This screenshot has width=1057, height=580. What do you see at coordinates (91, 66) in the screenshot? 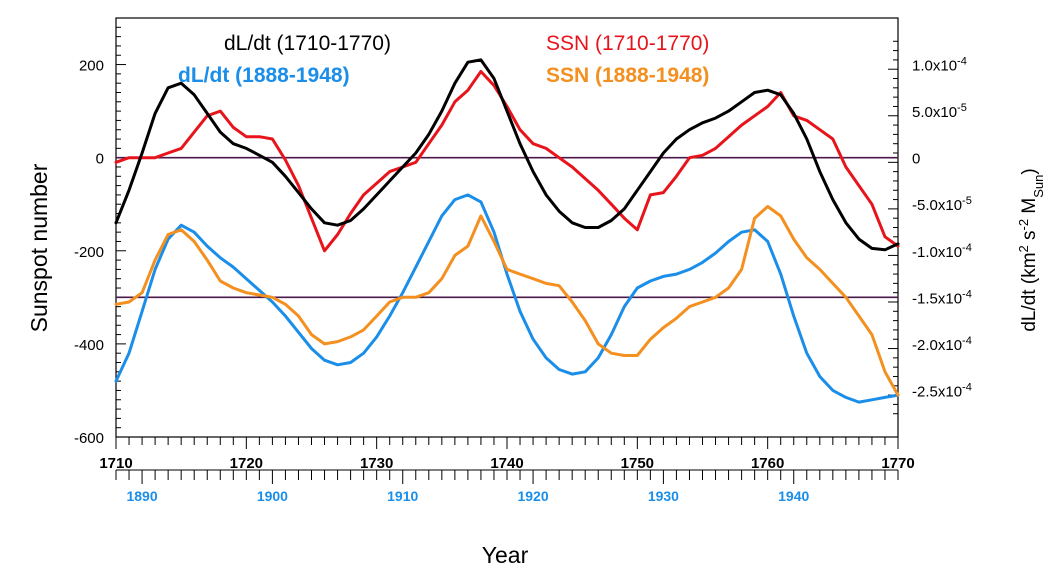
I see `left-tick-label: 200` at bounding box center [91, 66].